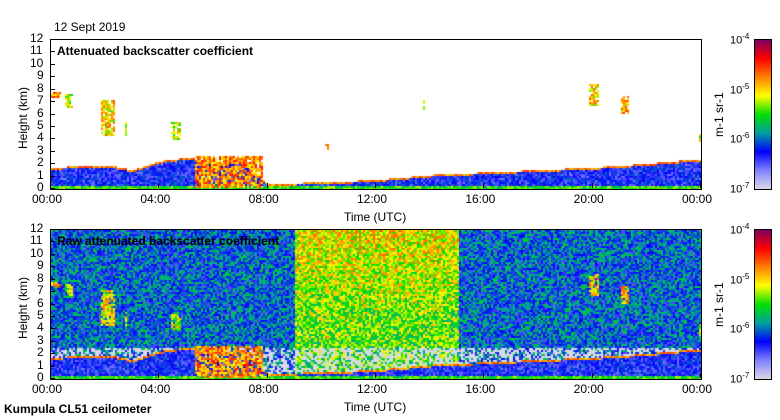 This screenshot has width=780, height=420. Describe the element at coordinates (78, 409) in the screenshot. I see `footer-label: Kumpula CL51 ceilometer` at that location.